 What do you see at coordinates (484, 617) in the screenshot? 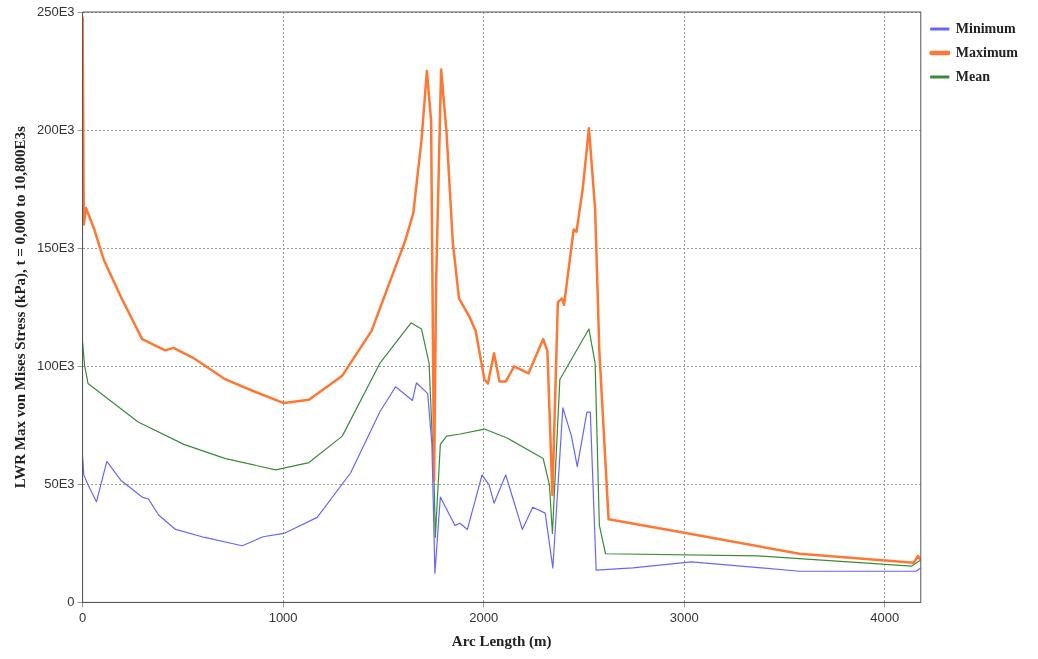
I see `x-tick-label: 2000` at bounding box center [484, 617].